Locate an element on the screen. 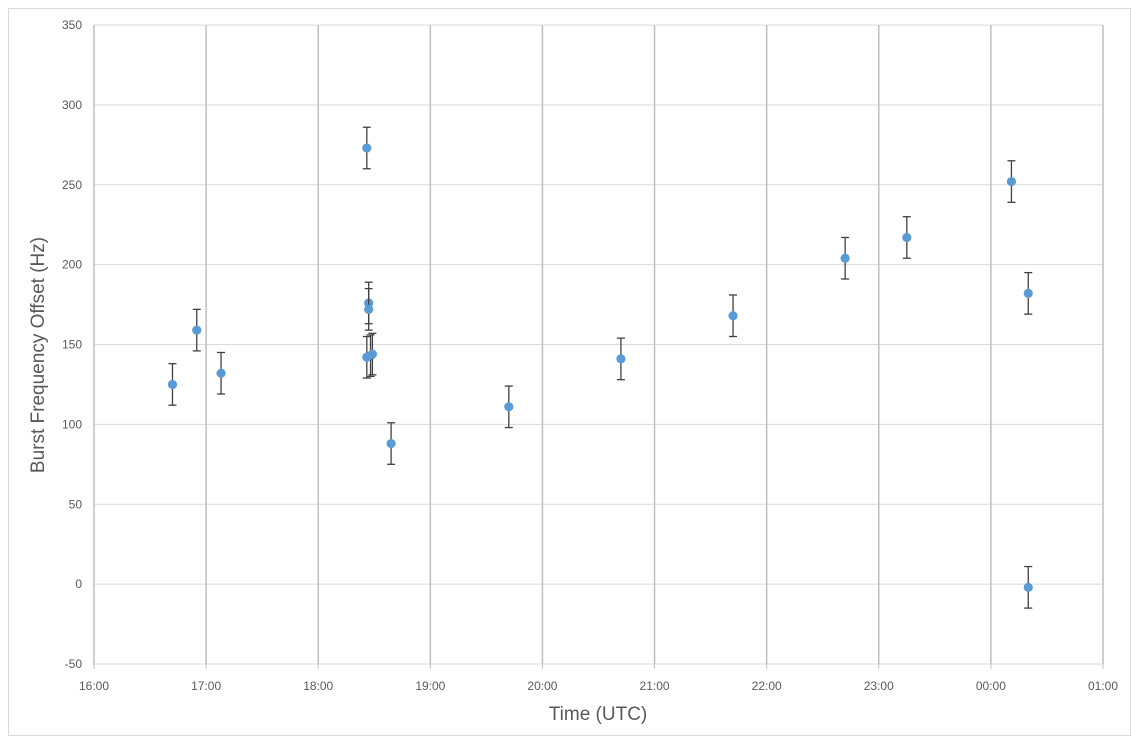  y-tick-label: 0 is located at coordinates (78, 584).